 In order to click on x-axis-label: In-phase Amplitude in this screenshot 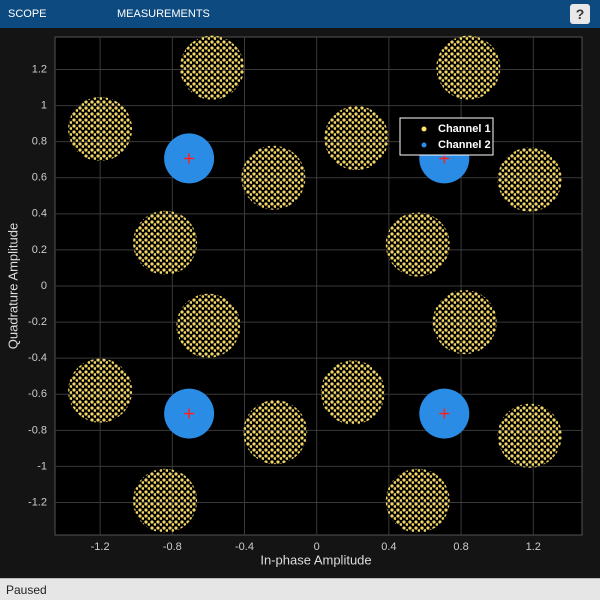, I will do `click(315, 559)`.